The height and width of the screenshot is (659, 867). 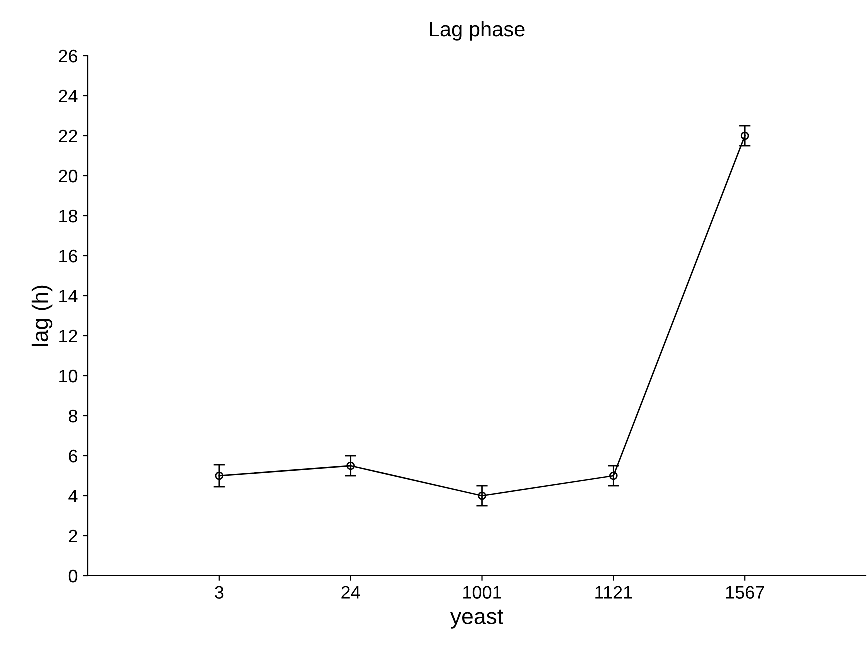 What do you see at coordinates (483, 592) in the screenshot?
I see `x-tick-label: 1001` at bounding box center [483, 592].